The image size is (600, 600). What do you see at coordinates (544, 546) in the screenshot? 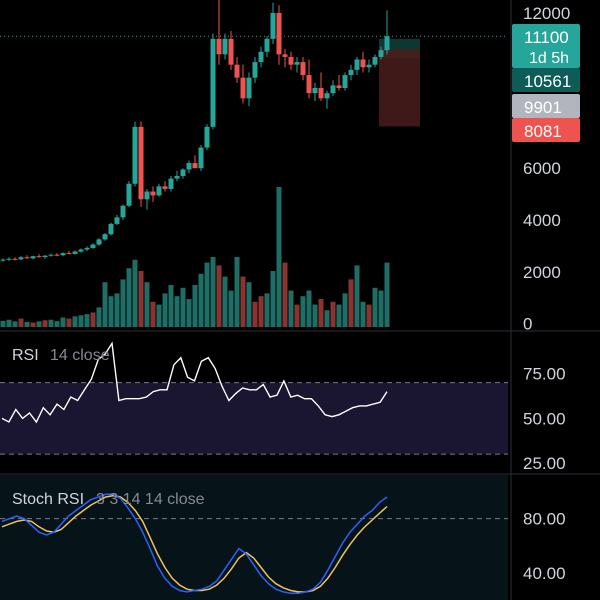
I see `stoch-axis: 80.00 40.00` at bounding box center [544, 546].